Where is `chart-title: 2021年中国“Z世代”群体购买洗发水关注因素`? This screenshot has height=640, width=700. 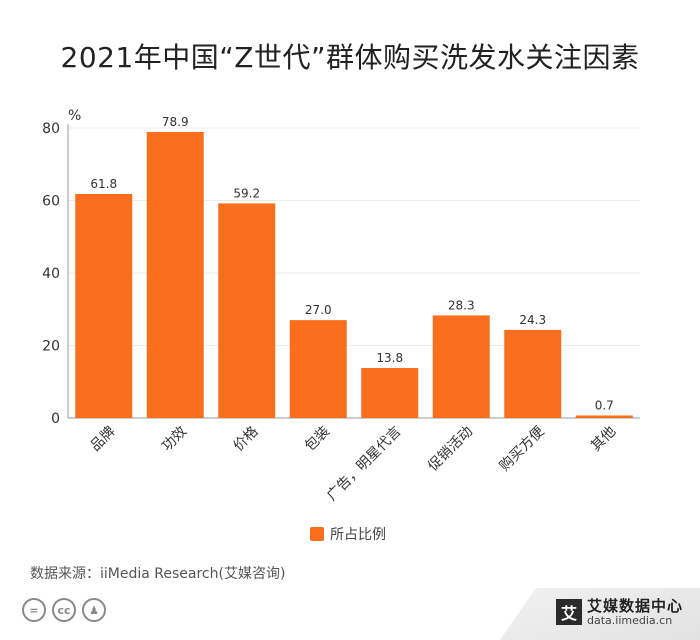 chart-title: 2021年中国“Z世代”群体购买洗发水关注因素 is located at coordinates (350, 57).